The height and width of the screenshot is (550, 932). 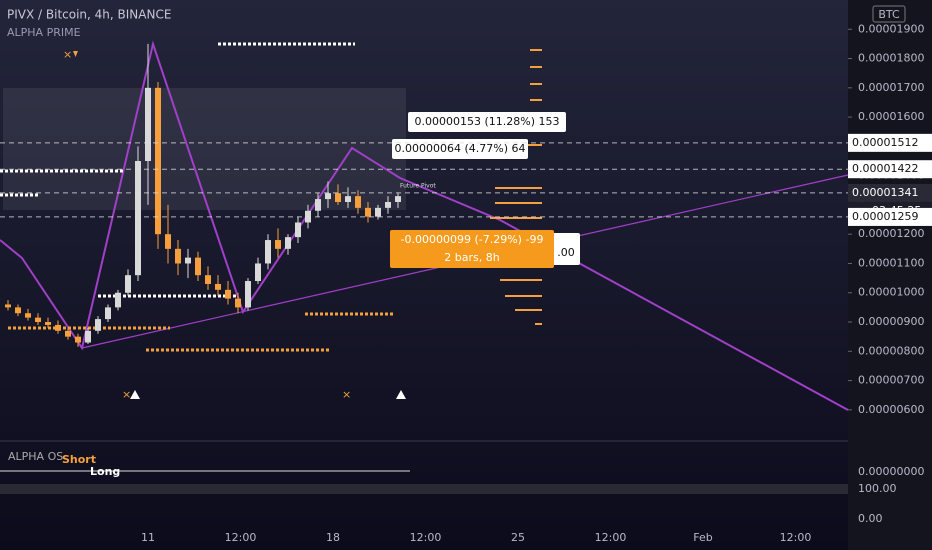 What do you see at coordinates (891, 321) in the screenshot?
I see `y-tick-label: 0.00000900` at bounding box center [891, 321].